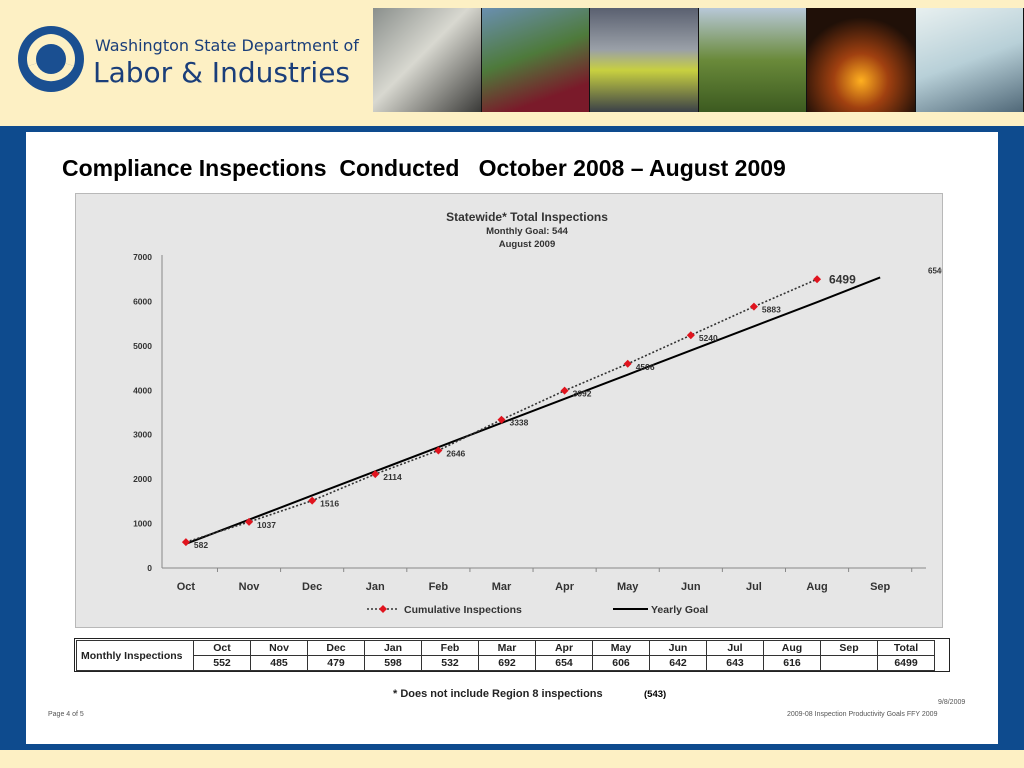 Image resolution: width=1024 pixels, height=768 pixels. What do you see at coordinates (336, 648) in the screenshot?
I see `table-col-header: Dec` at bounding box center [336, 648].